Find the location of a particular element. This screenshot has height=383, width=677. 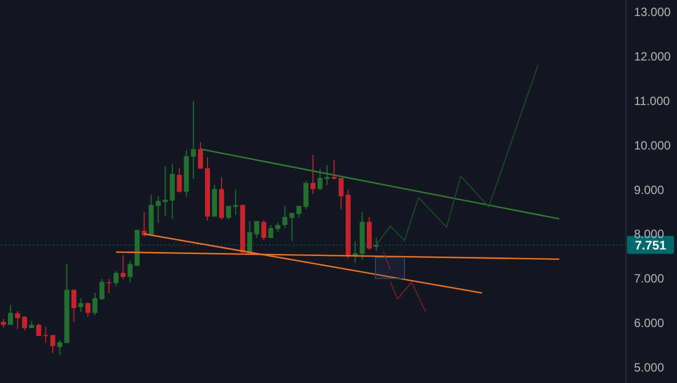

y-tick-label: 7.000 is located at coordinates (649, 279).